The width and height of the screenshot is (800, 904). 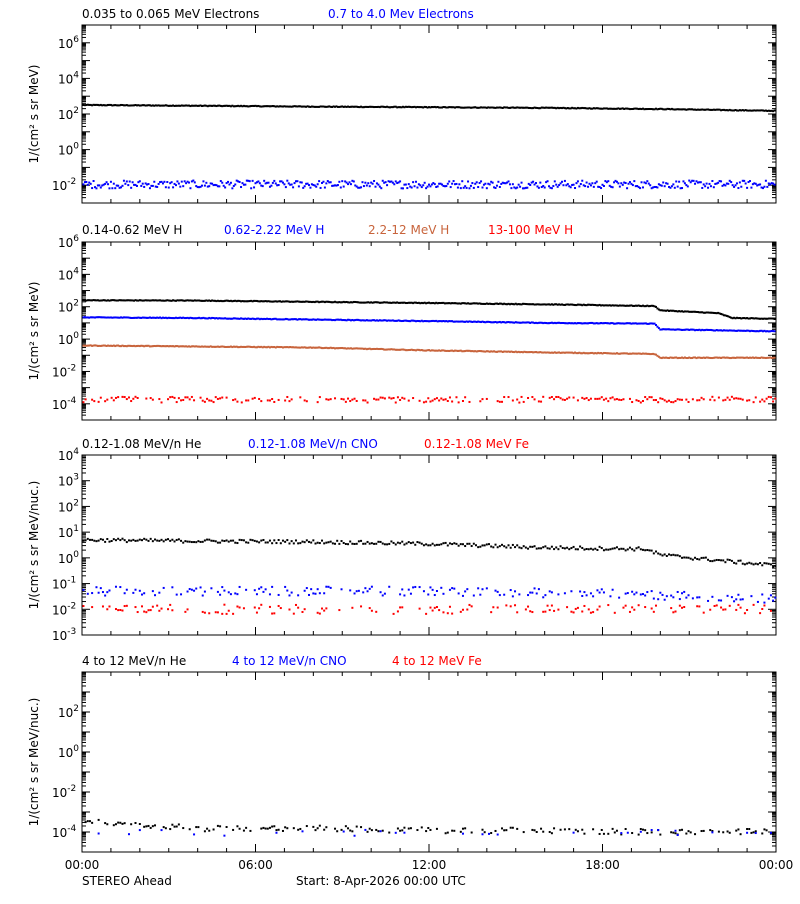 I want to click on y-tick-label: 102, so click(x=68, y=506).